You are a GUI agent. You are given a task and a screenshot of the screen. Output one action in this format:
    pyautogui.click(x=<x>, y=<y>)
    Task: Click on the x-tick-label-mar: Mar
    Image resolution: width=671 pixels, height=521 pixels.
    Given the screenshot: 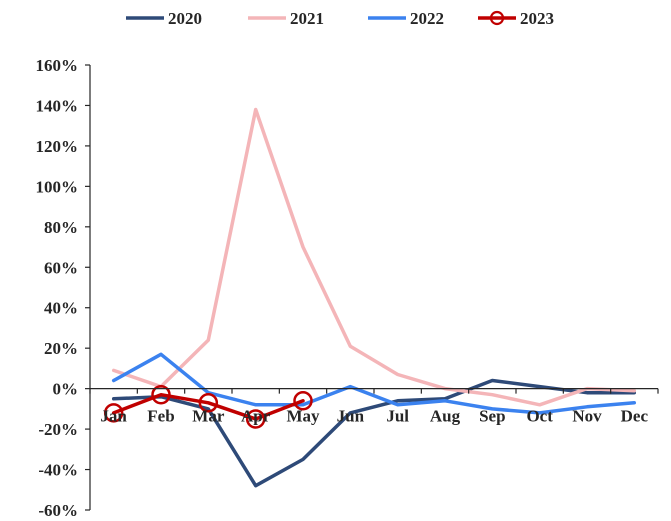 What is the action you would take?
    pyautogui.click(x=208, y=416)
    